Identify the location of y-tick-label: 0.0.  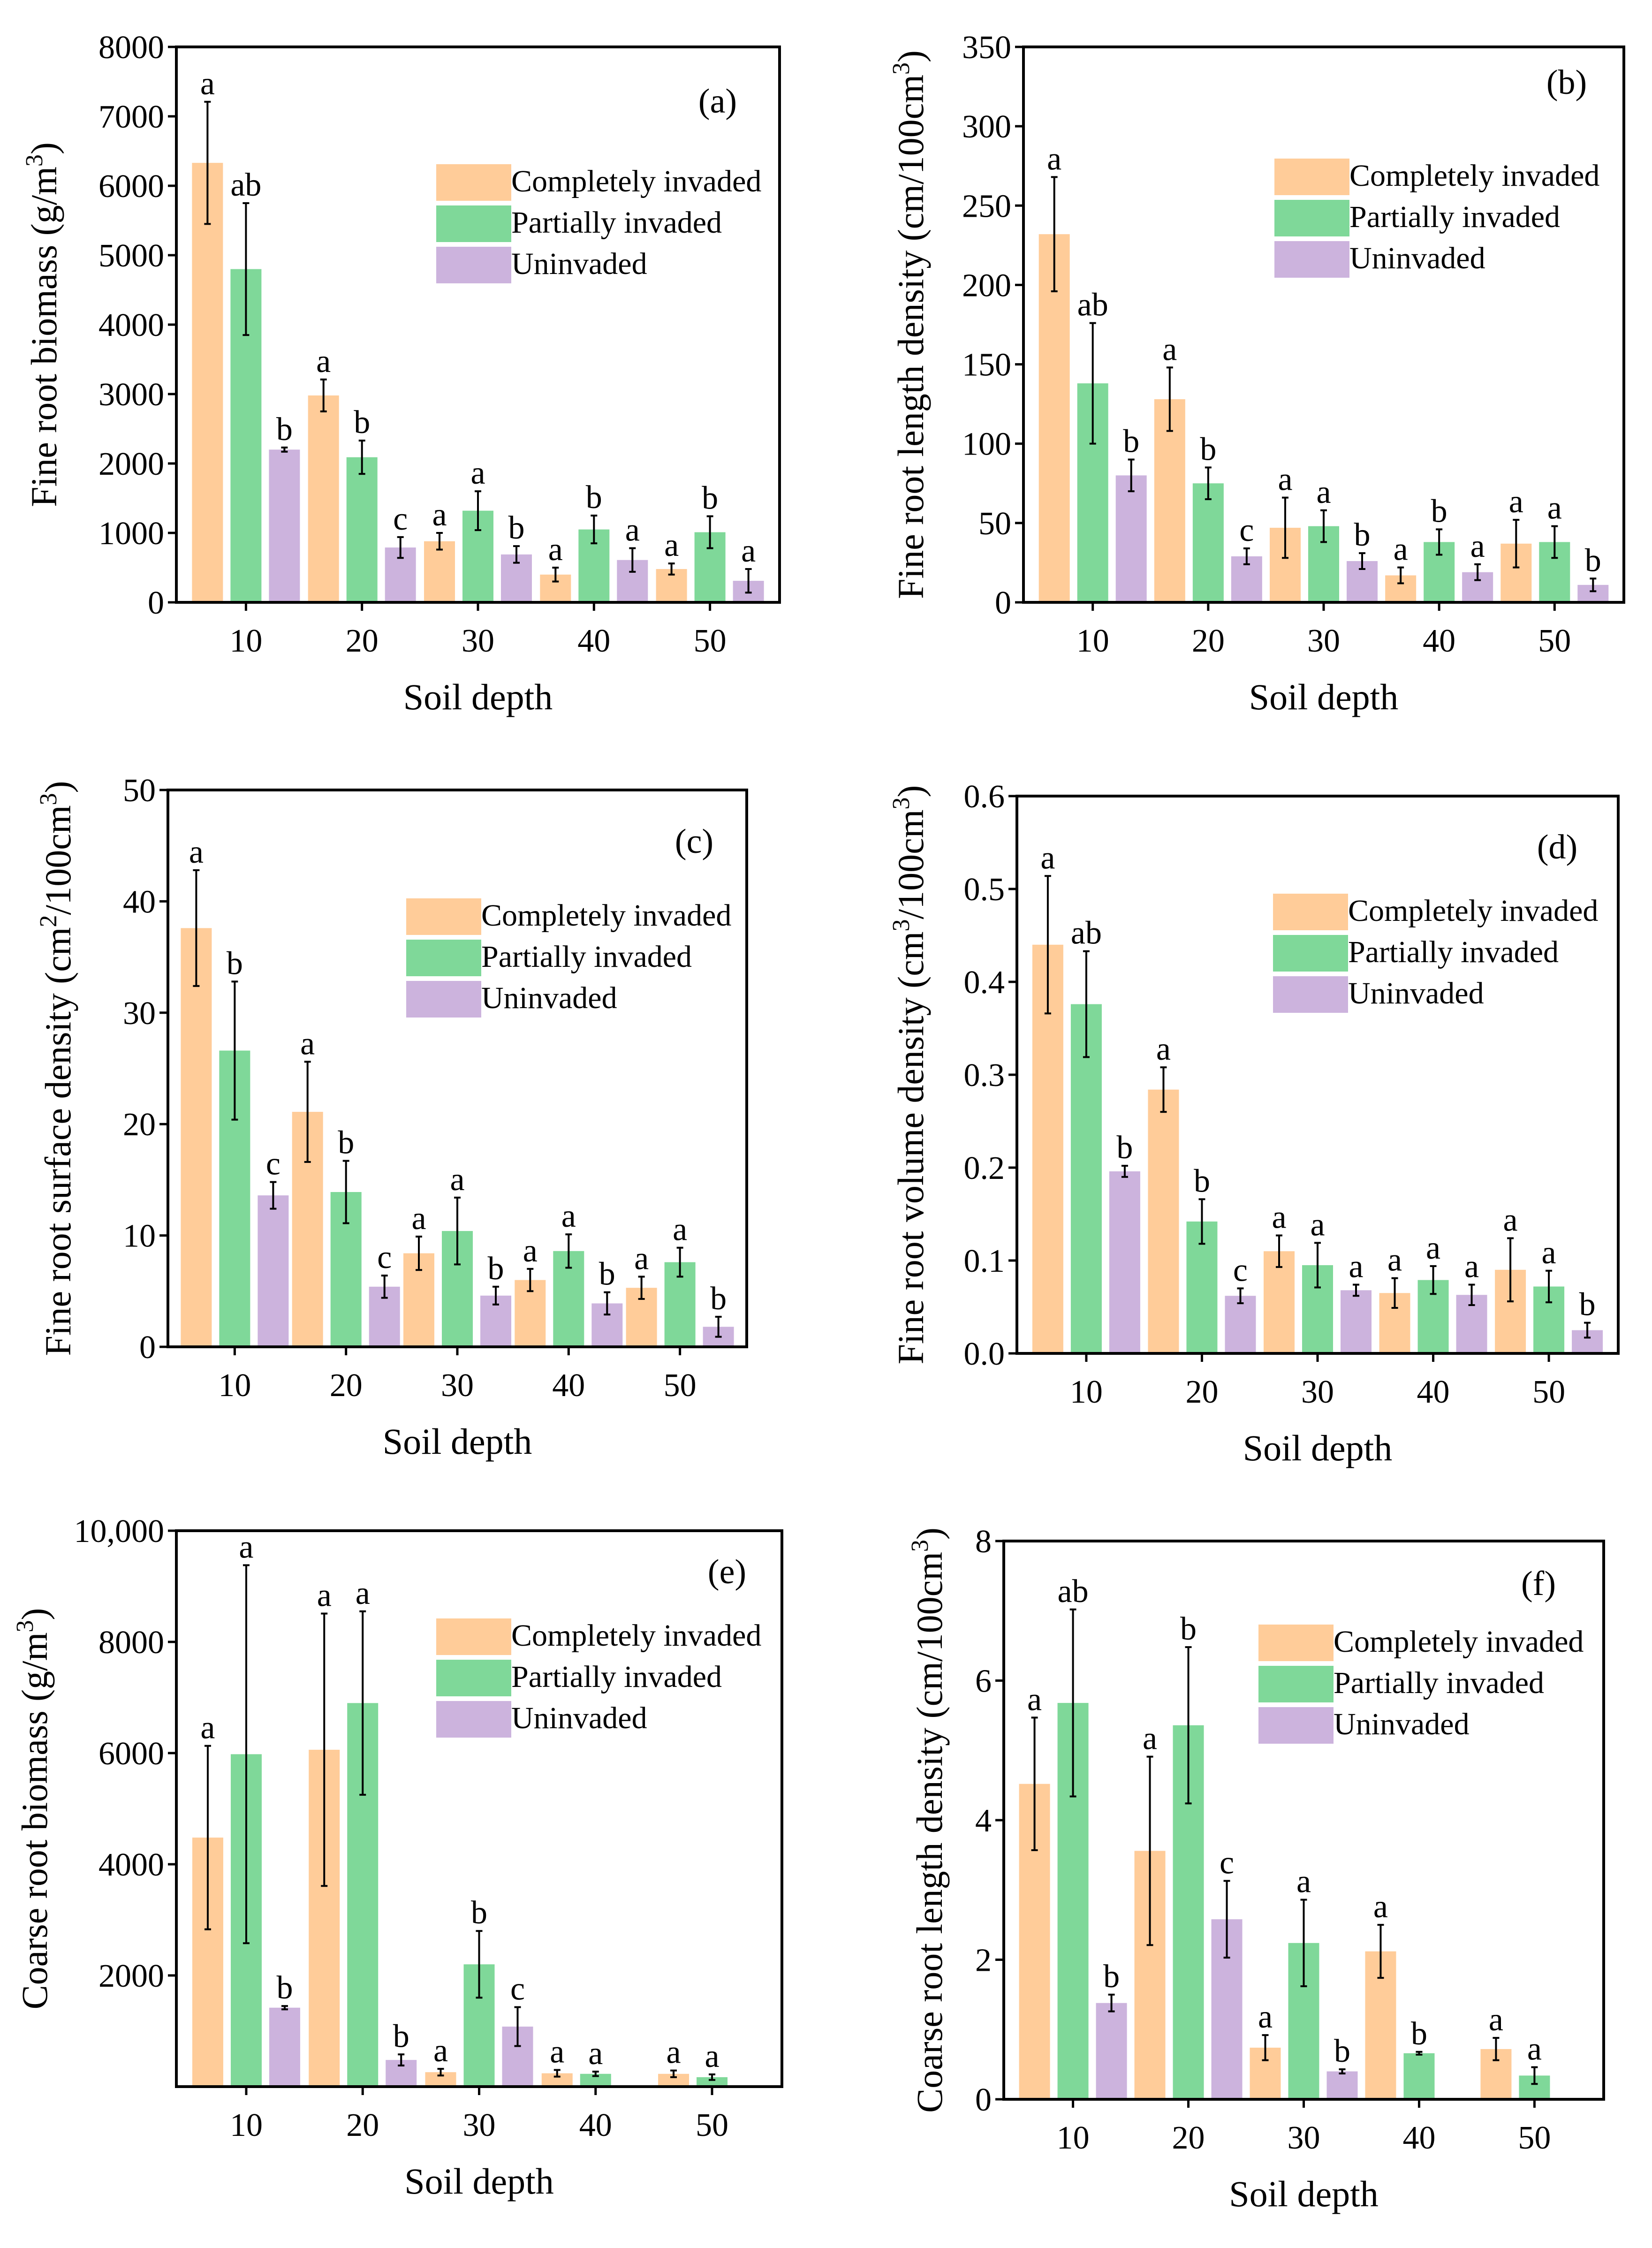
(984, 1354).